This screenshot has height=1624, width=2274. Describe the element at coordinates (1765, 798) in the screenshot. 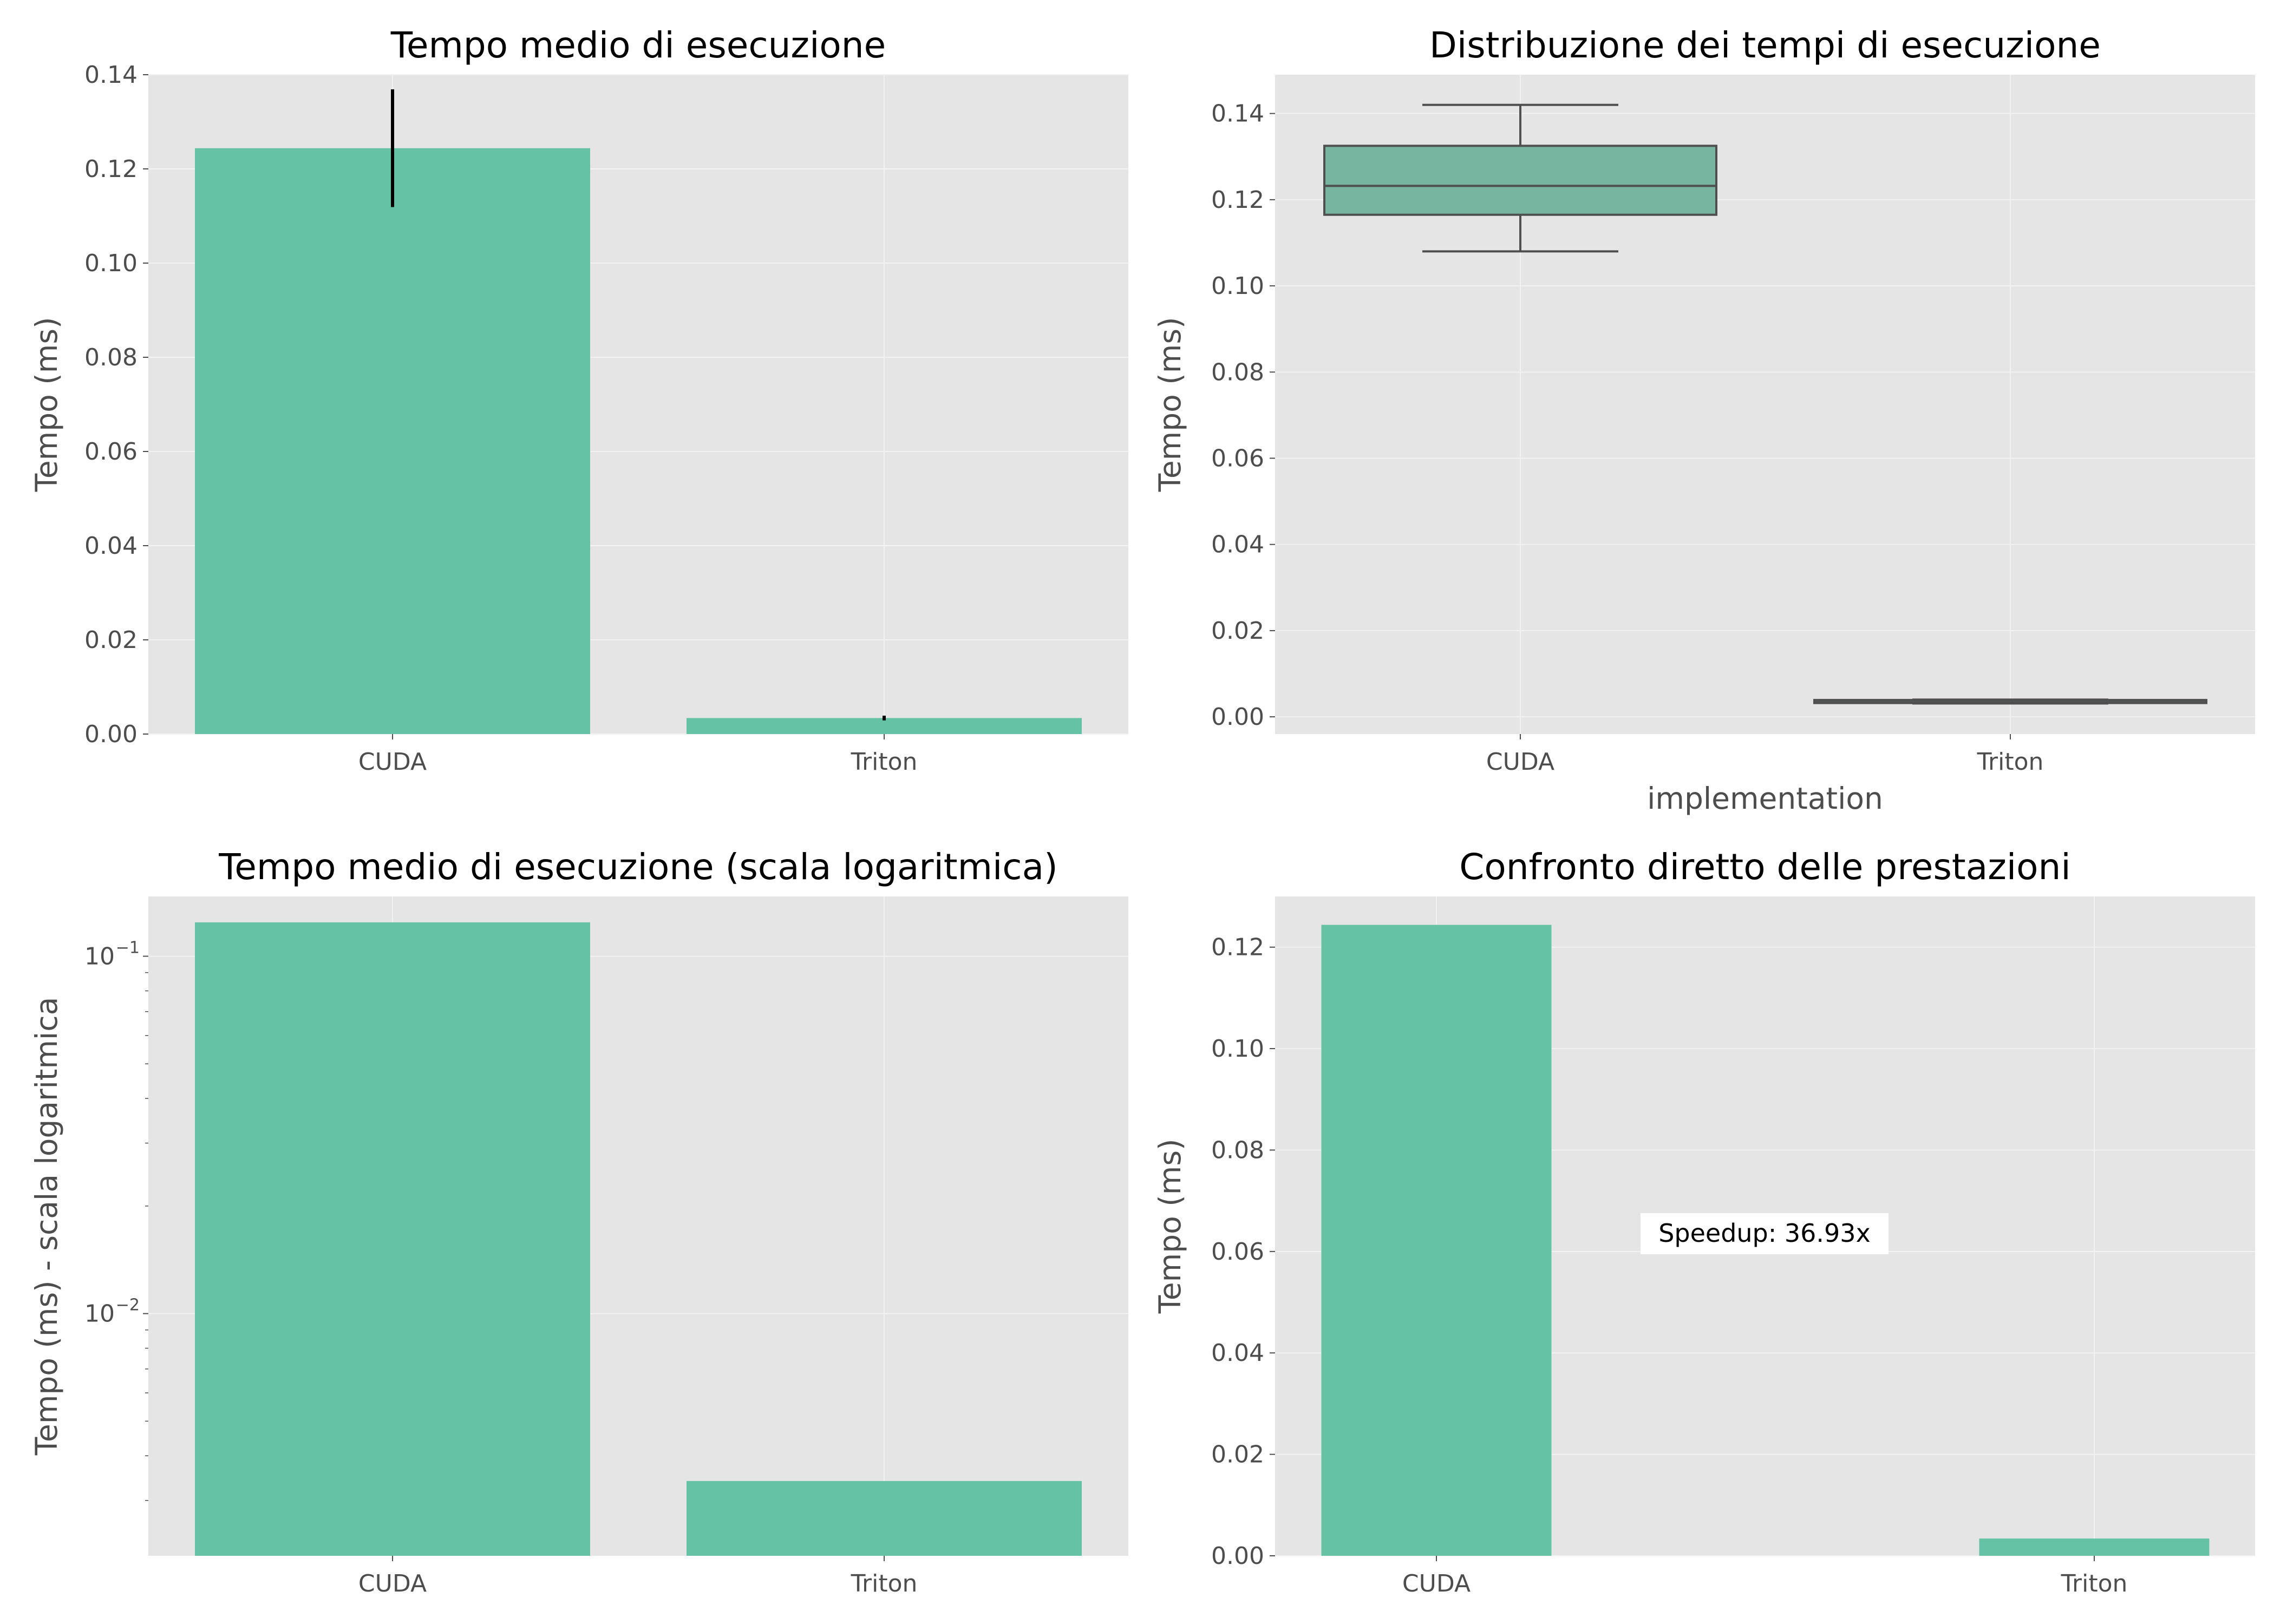

I see `x-axis-label: implementation` at that location.